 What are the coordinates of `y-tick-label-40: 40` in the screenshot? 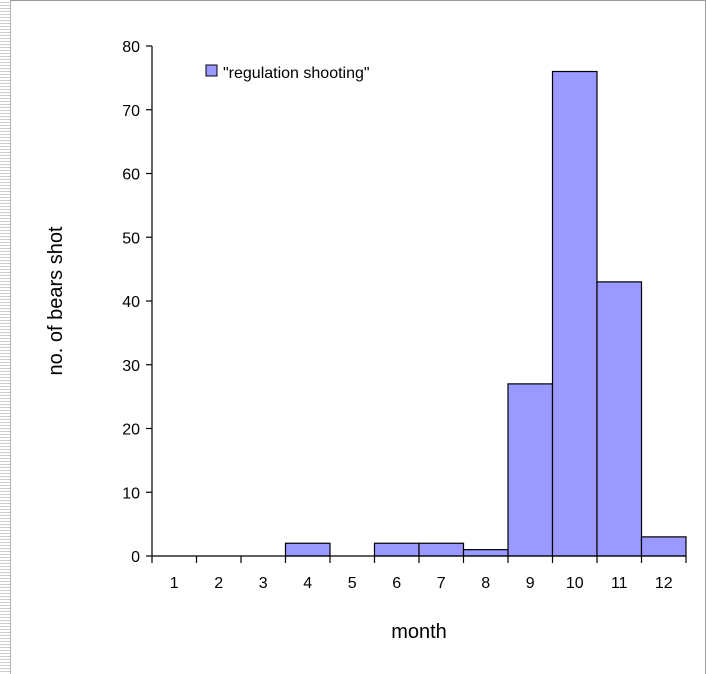 It's located at (131, 302).